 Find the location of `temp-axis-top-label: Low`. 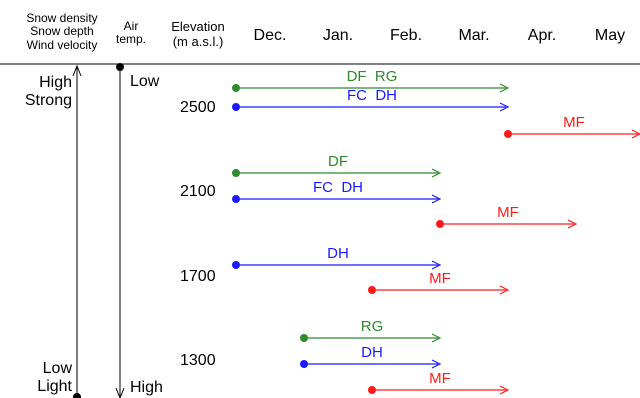

temp-axis-top-label: Low is located at coordinates (145, 81).